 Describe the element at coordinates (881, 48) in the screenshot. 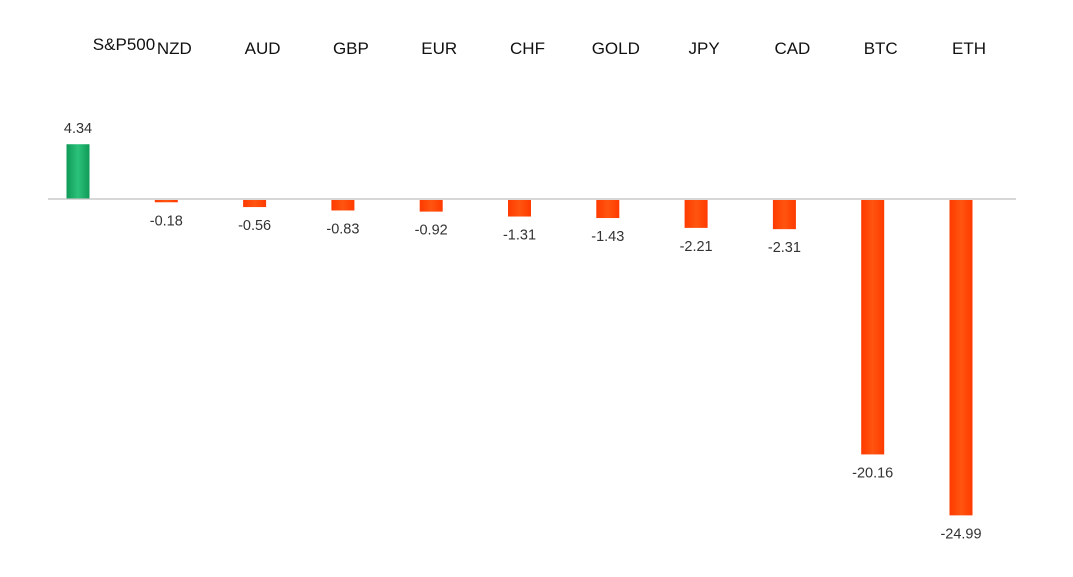

I see `category-label-btc: BTC` at that location.